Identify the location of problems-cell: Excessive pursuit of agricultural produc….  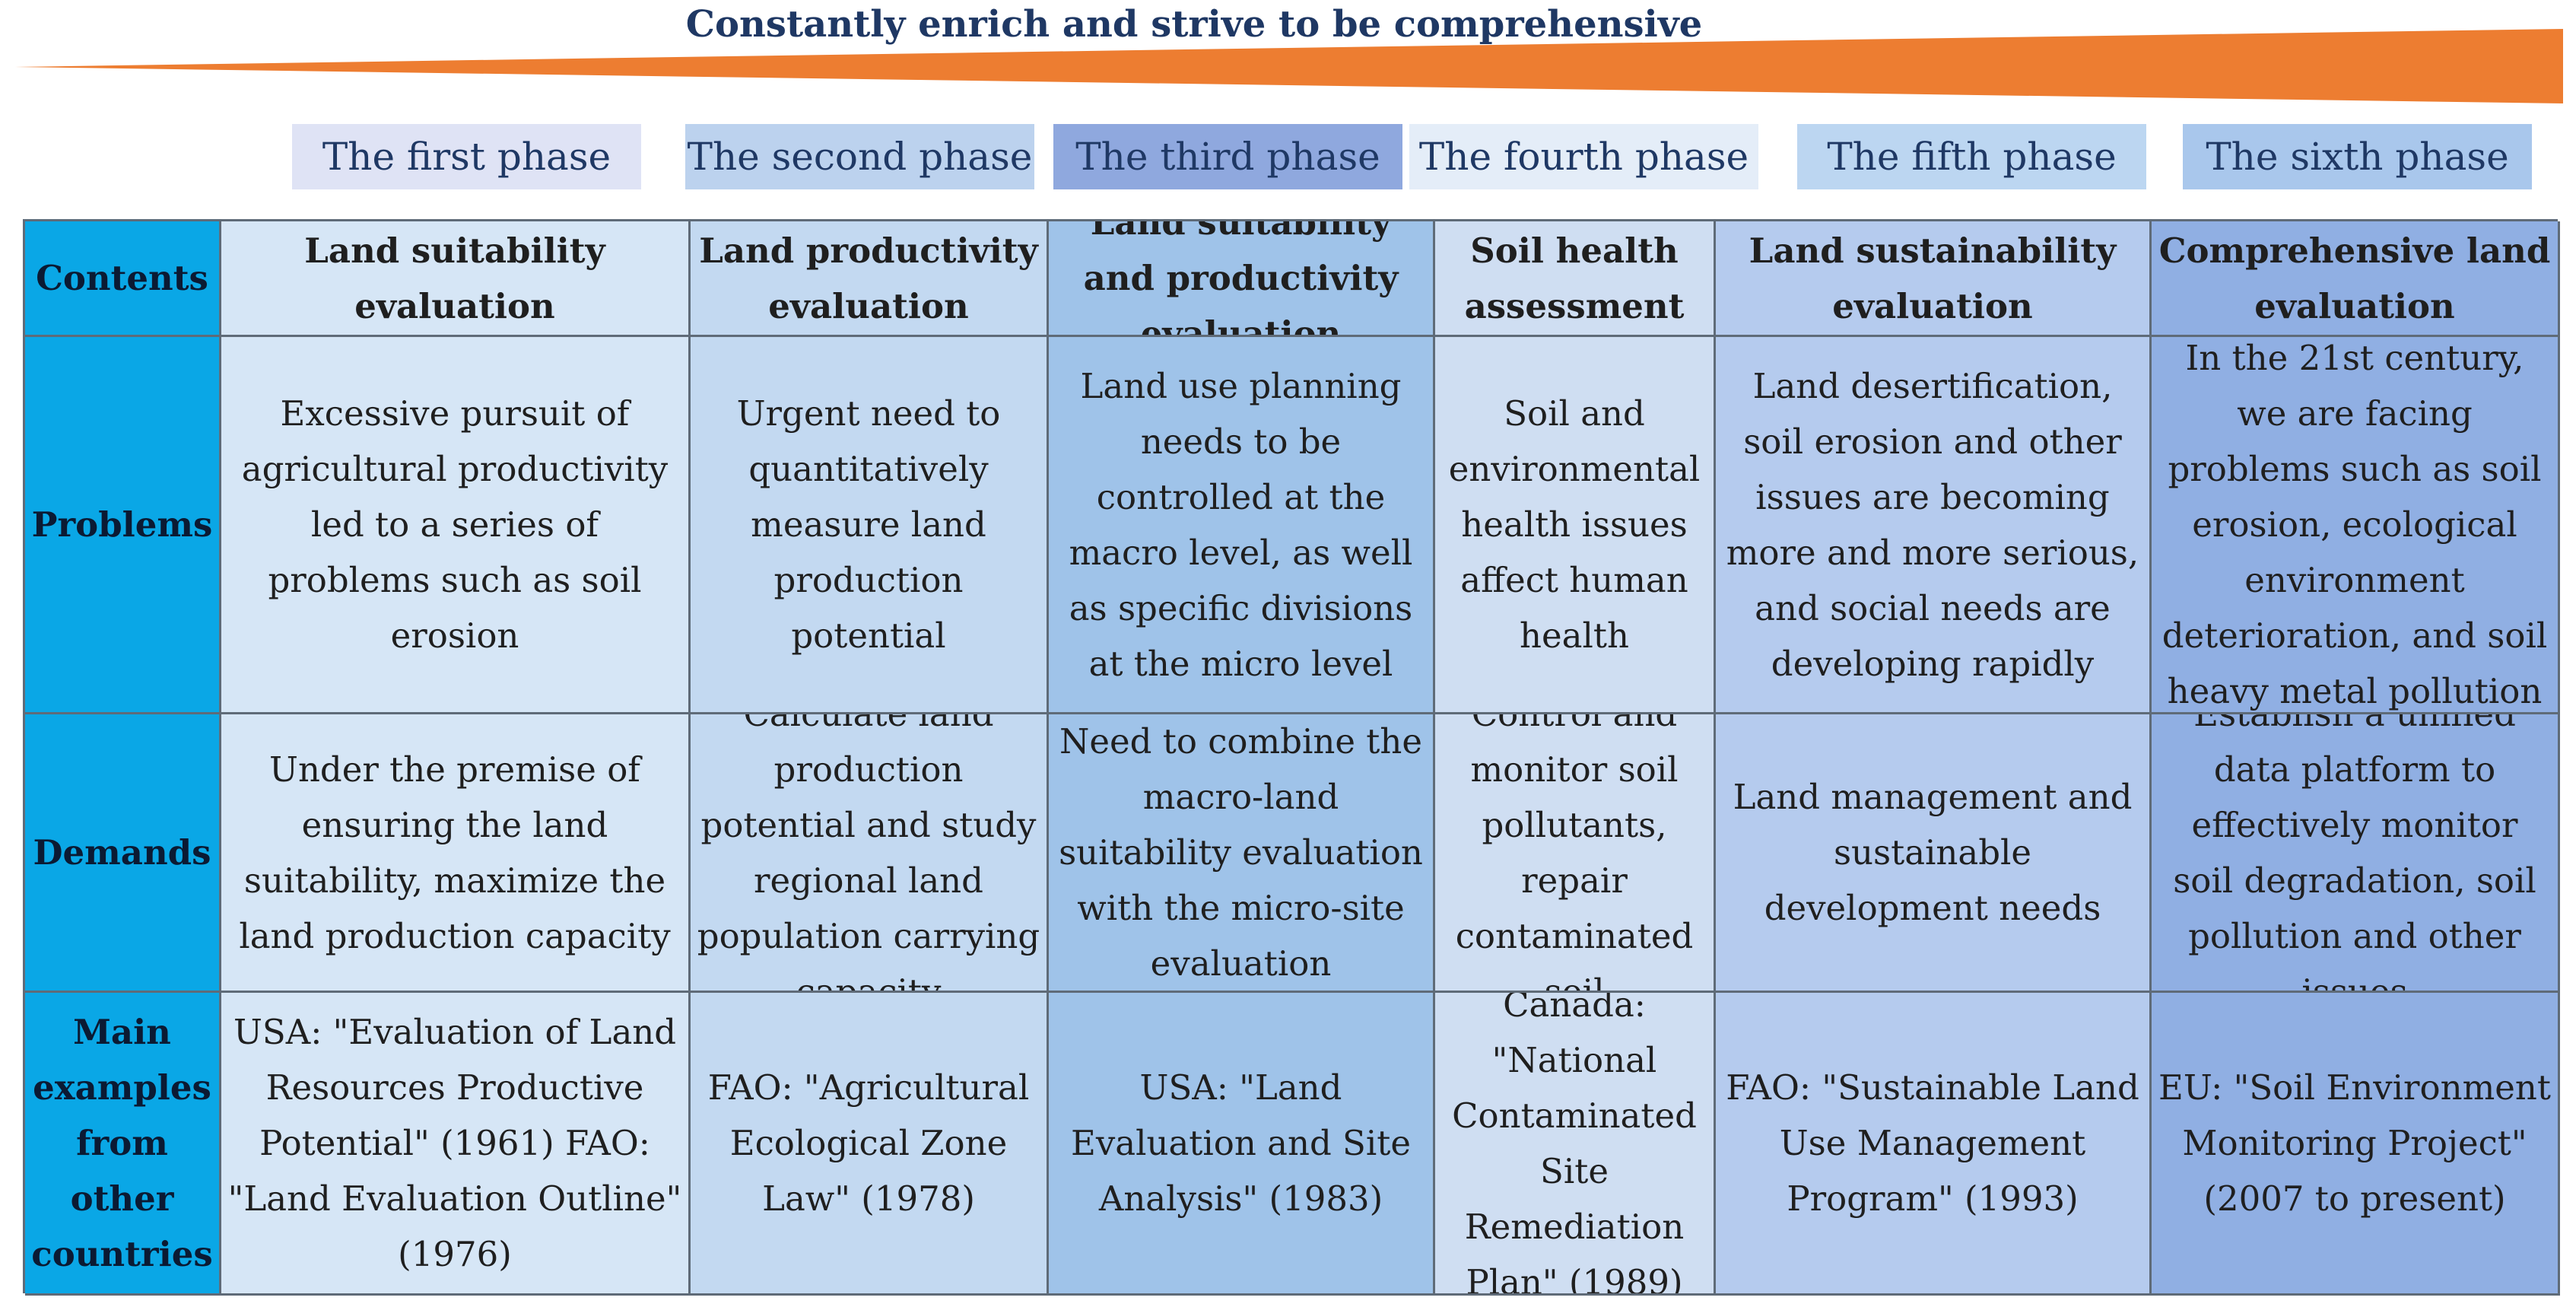
(456, 525).